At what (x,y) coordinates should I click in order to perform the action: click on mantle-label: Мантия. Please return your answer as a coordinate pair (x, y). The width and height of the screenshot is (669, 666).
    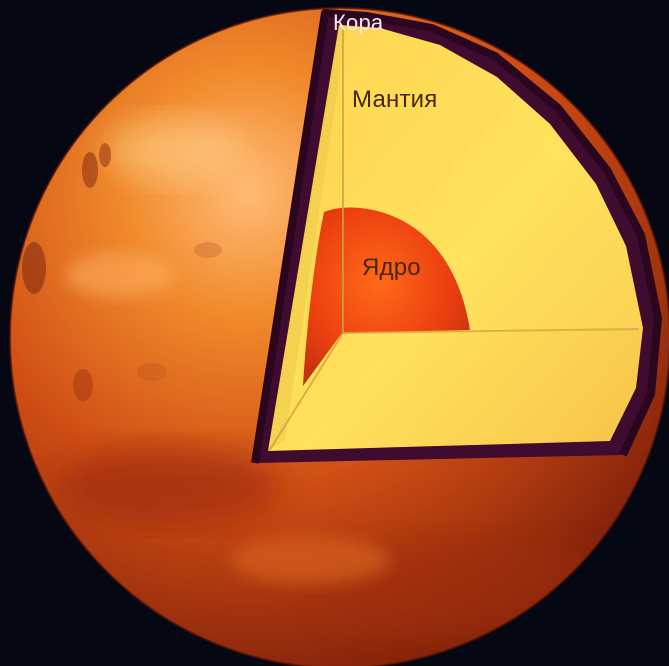
    Looking at the image, I should click on (394, 99).